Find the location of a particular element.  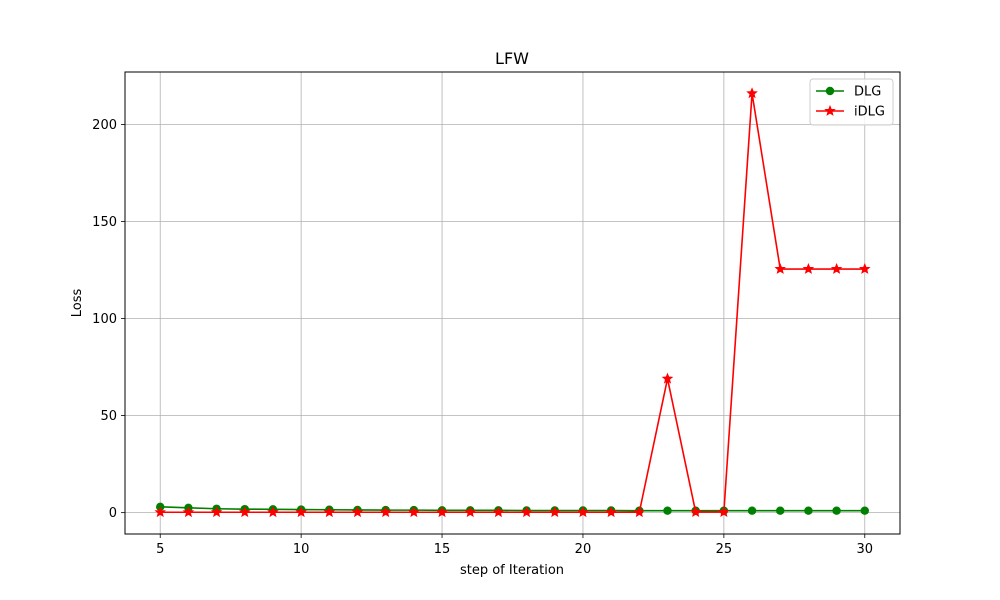

x-tick-label: 15 is located at coordinates (442, 549).